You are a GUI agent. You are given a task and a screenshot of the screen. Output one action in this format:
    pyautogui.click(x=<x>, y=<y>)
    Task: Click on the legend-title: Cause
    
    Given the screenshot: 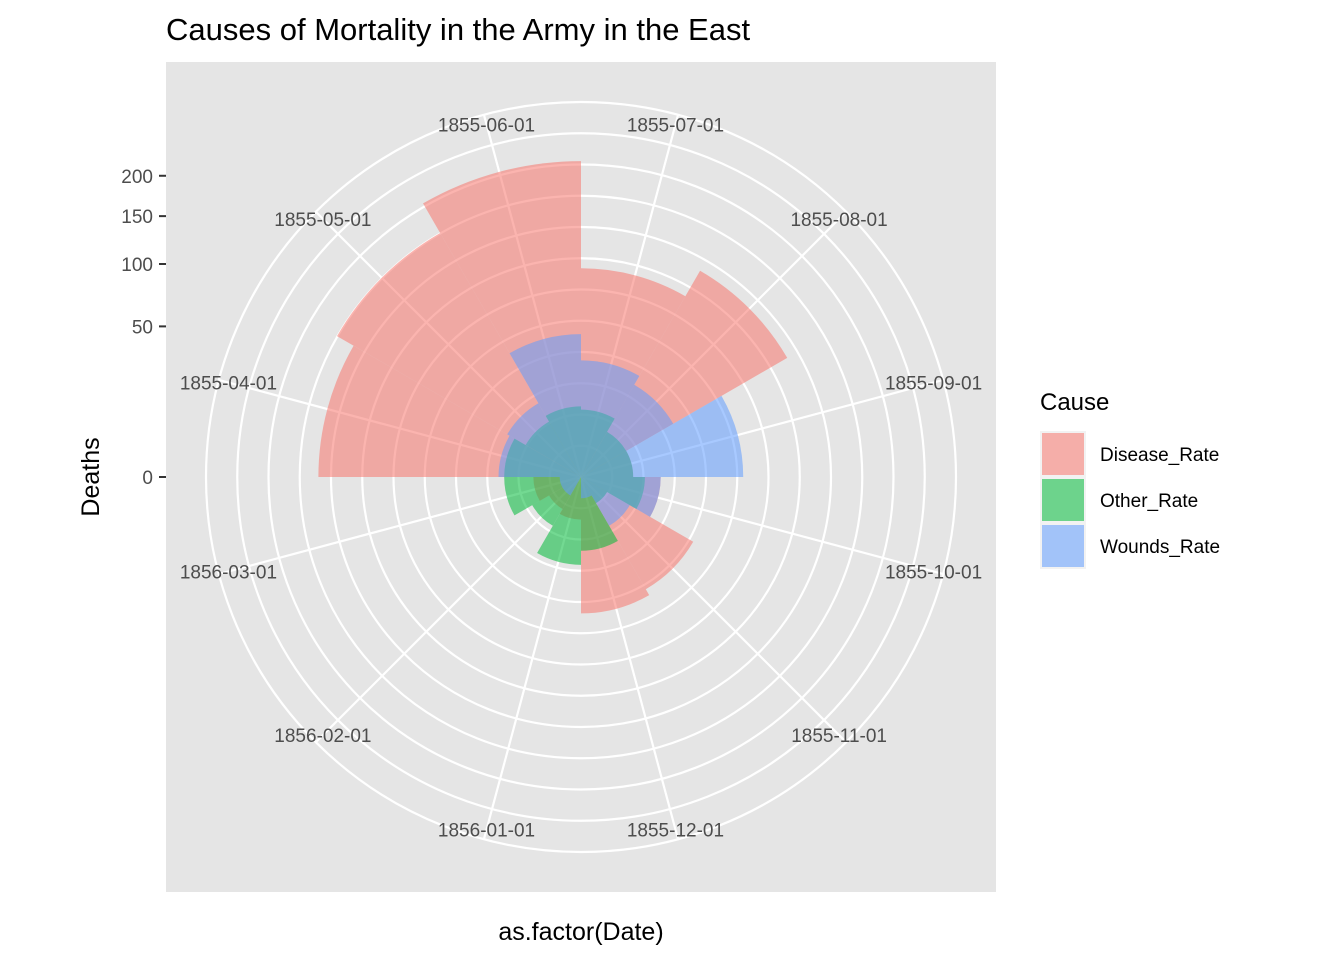 What is the action you would take?
    pyautogui.click(x=1074, y=402)
    